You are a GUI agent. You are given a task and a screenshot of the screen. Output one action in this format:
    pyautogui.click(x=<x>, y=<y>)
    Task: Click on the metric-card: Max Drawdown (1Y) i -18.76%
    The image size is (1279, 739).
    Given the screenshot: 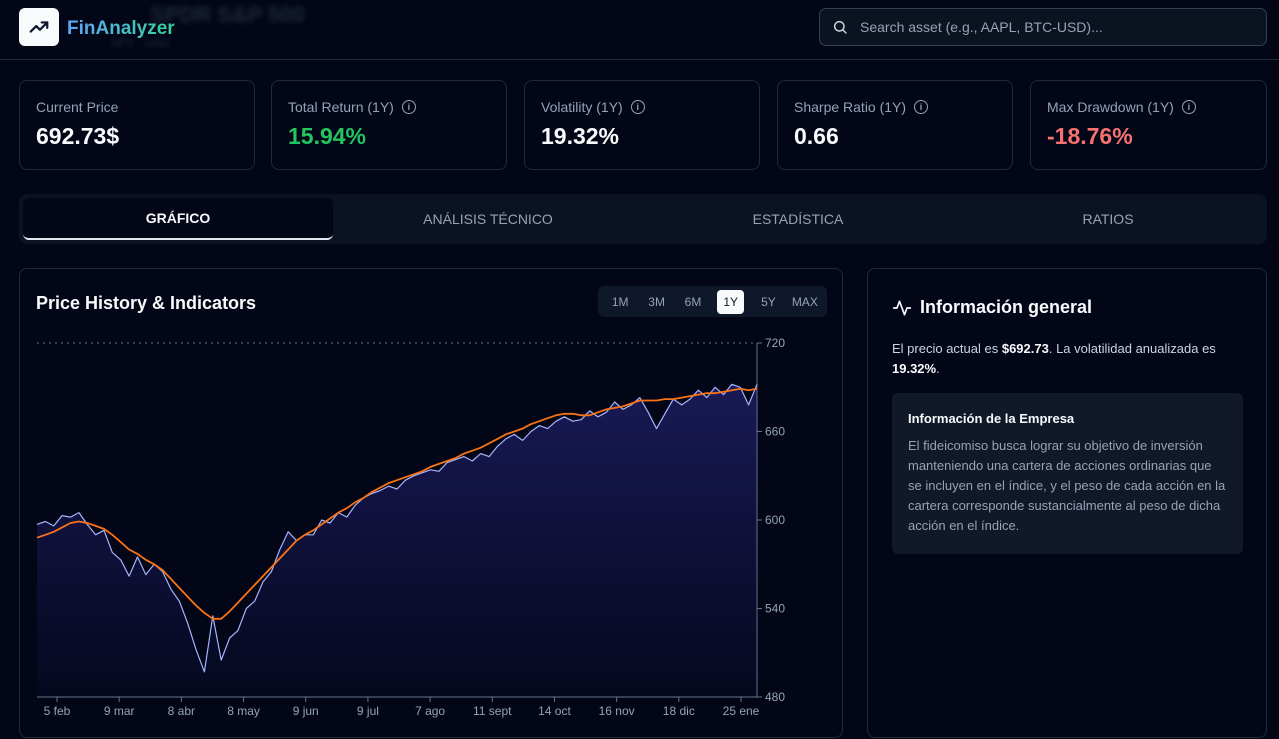 What is the action you would take?
    pyautogui.click(x=1148, y=125)
    